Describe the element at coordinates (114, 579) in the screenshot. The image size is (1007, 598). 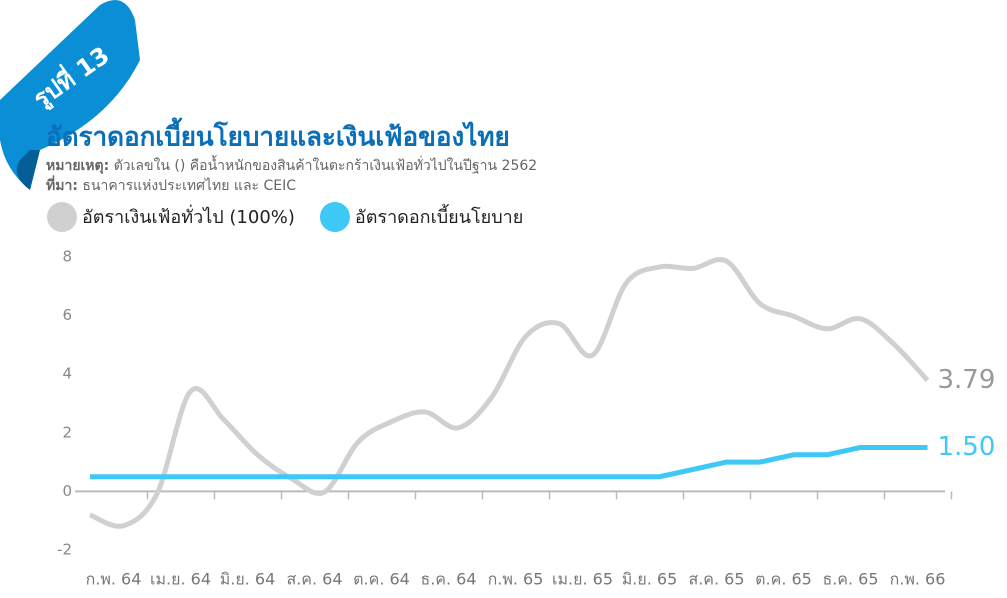
I see `x-tick-label: ก.พ. 64` at that location.